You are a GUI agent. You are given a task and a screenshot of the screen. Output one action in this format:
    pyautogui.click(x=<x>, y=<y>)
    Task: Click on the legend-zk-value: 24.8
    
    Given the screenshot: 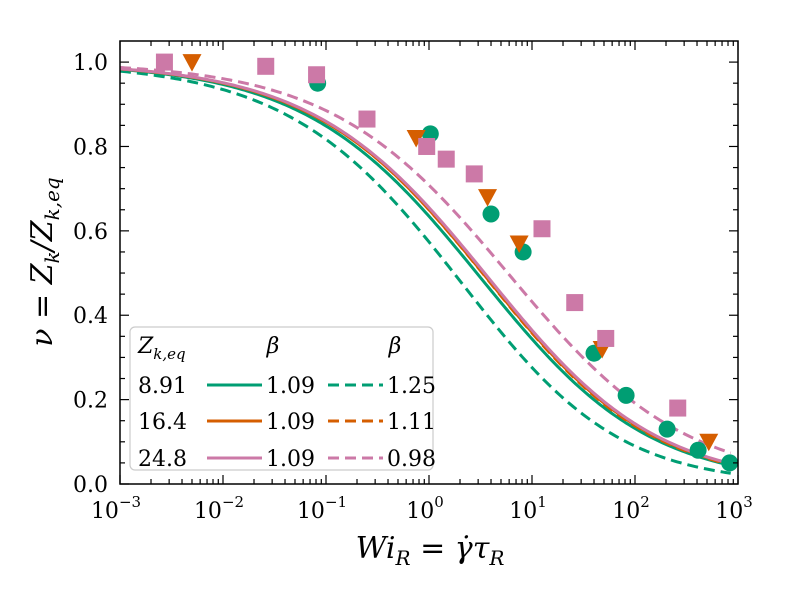 What is the action you would take?
    pyautogui.click(x=162, y=459)
    